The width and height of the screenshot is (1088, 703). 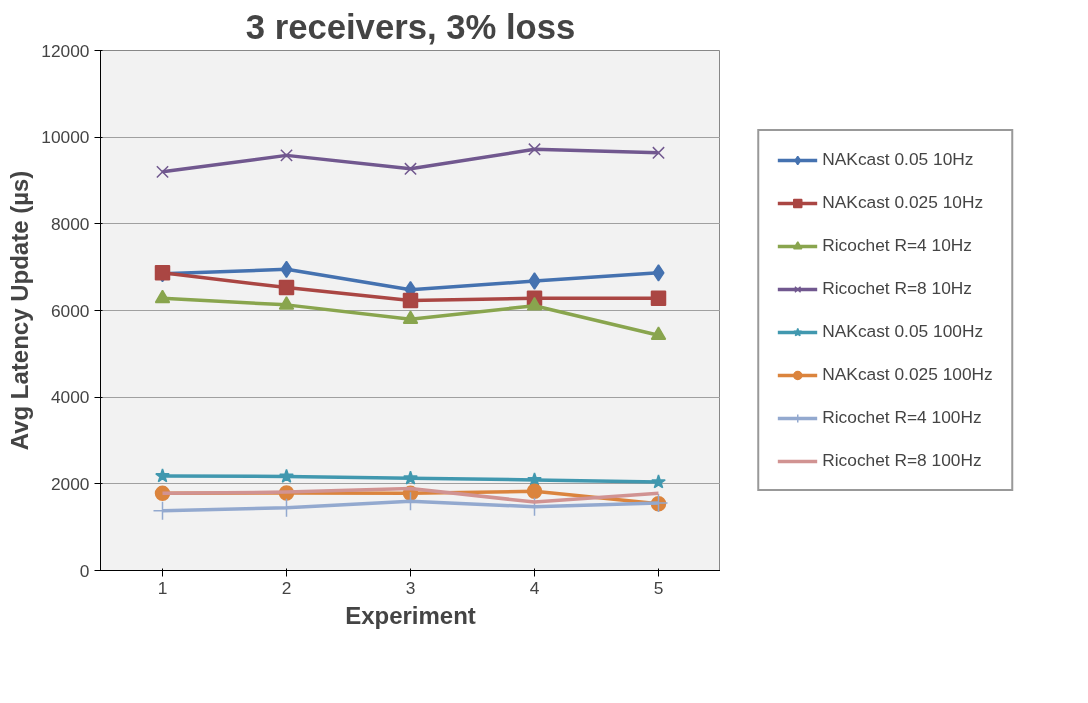 I want to click on x-tick-label: 5, so click(x=658, y=587).